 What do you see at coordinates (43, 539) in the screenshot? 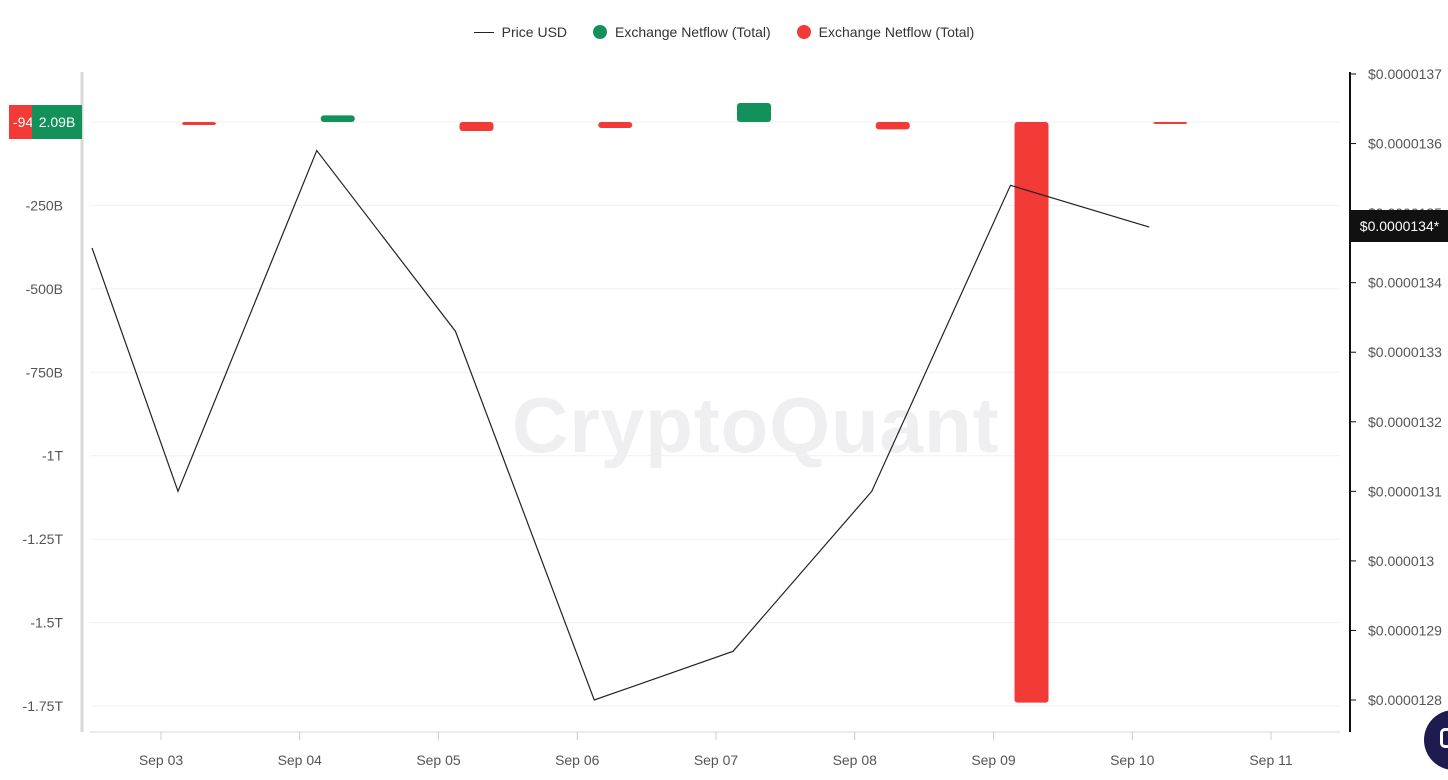
I see `left-tick-label: -1.25T` at bounding box center [43, 539].